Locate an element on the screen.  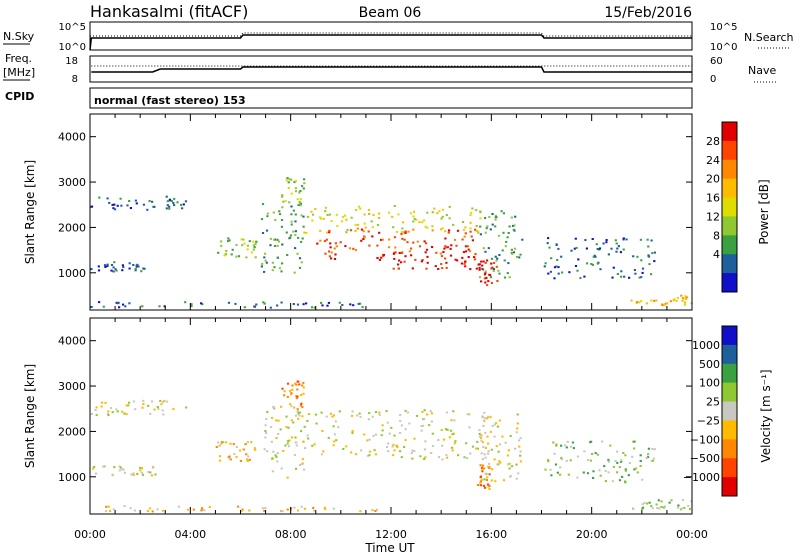
velocity-colorbar-frame is located at coordinates (729, 411).